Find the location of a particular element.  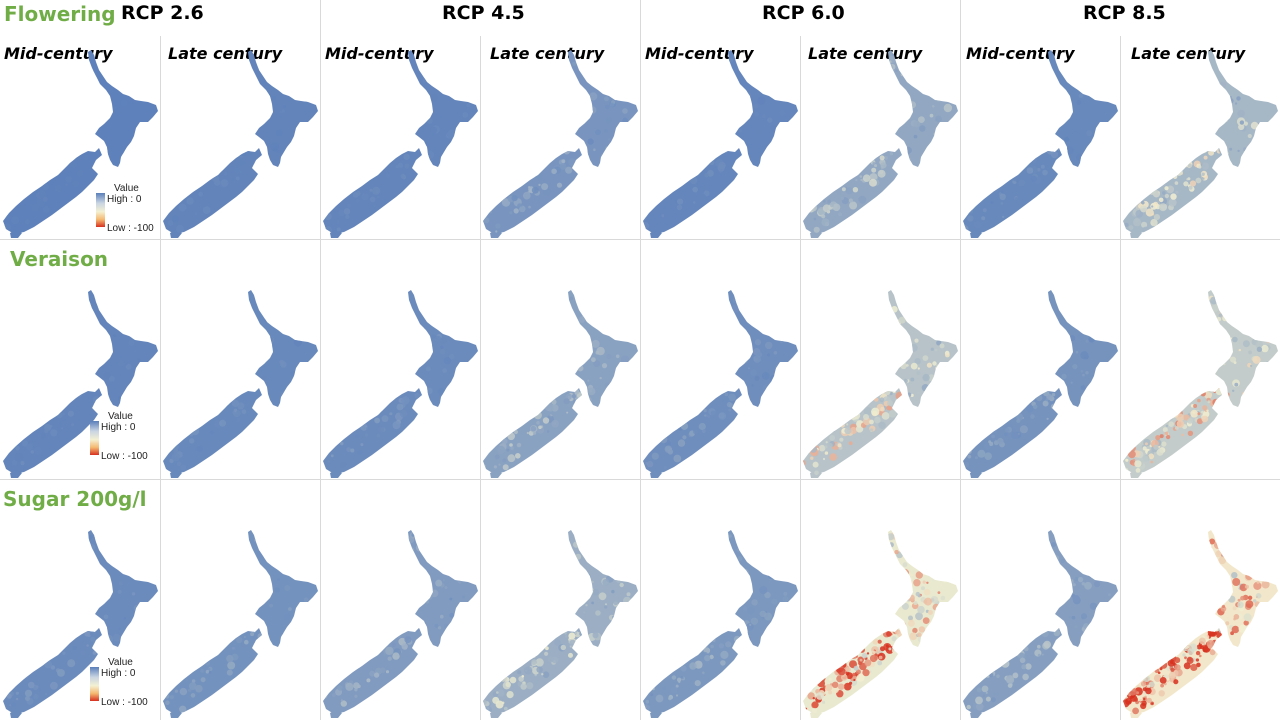

scenario-header-rcp85: RCP 8.5 is located at coordinates (1124, 13).